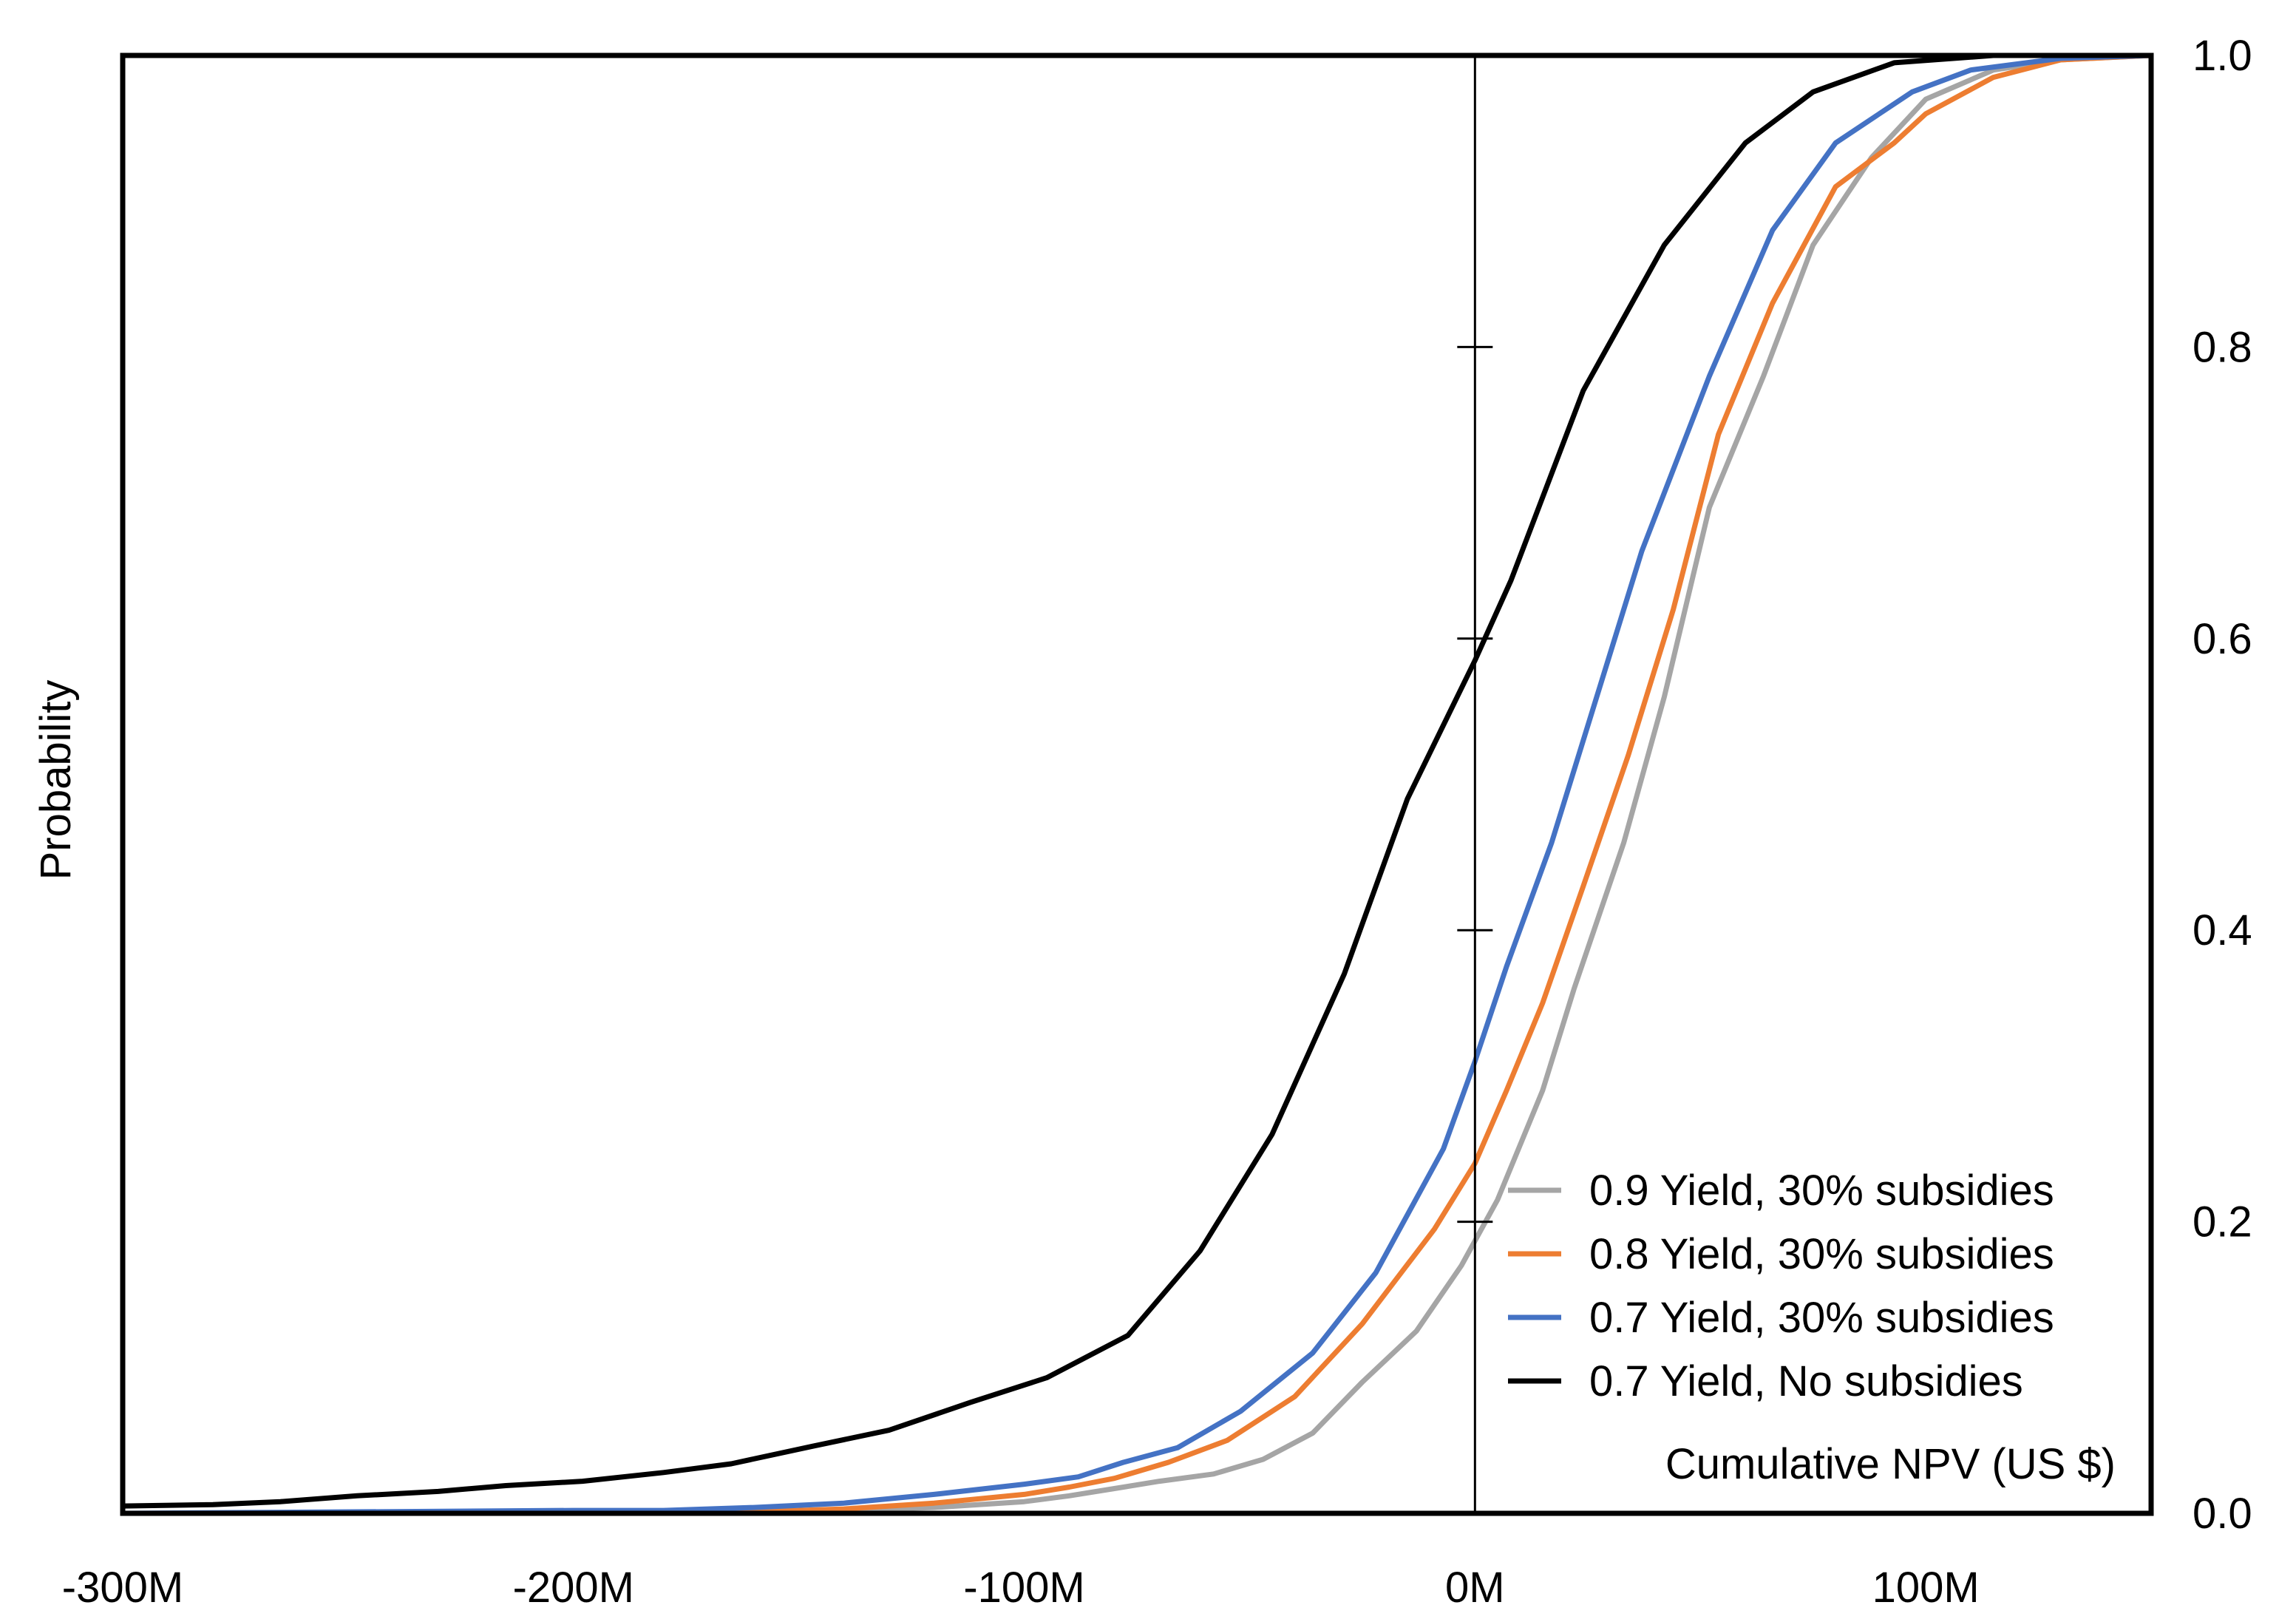 Image resolution: width=2296 pixels, height=1622 pixels. I want to click on legend-label-3: 0.7 Yield, 30% subsidies, so click(1822, 1318).